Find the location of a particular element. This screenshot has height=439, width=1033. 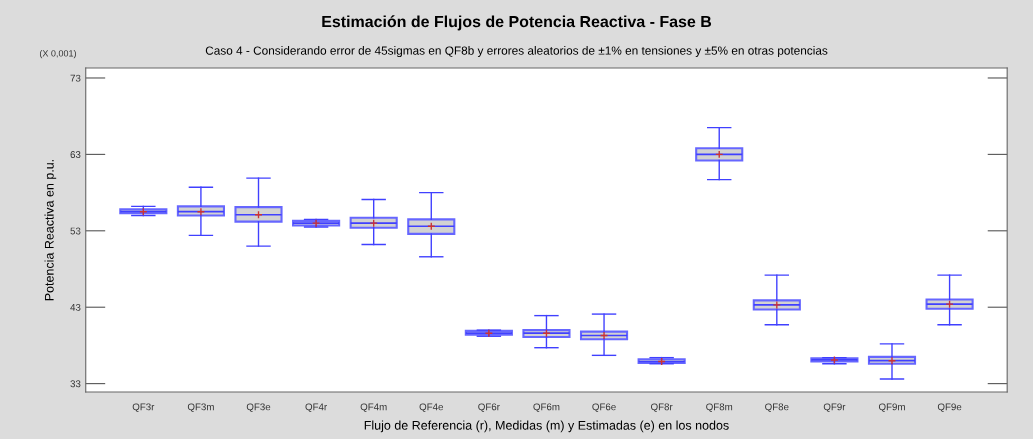

x-tick-label: QF6e is located at coordinates (604, 408).